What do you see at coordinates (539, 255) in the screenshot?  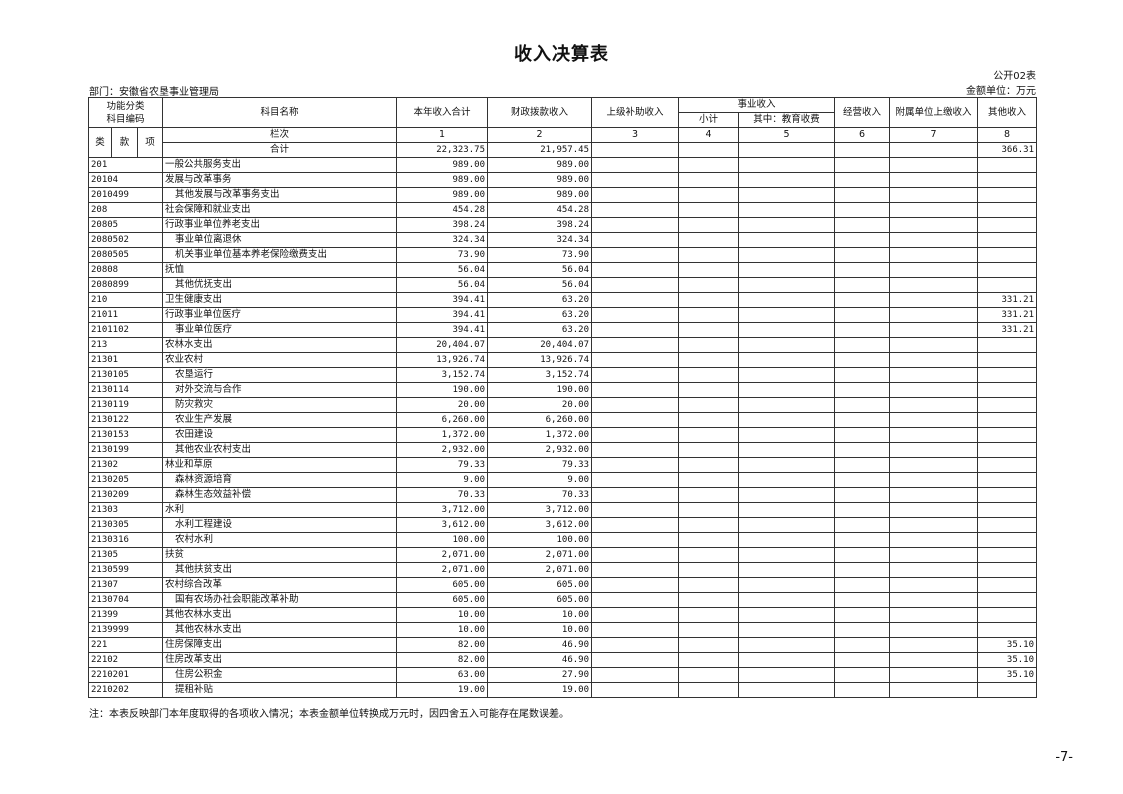 I see `value-c2: 73.90` at bounding box center [539, 255].